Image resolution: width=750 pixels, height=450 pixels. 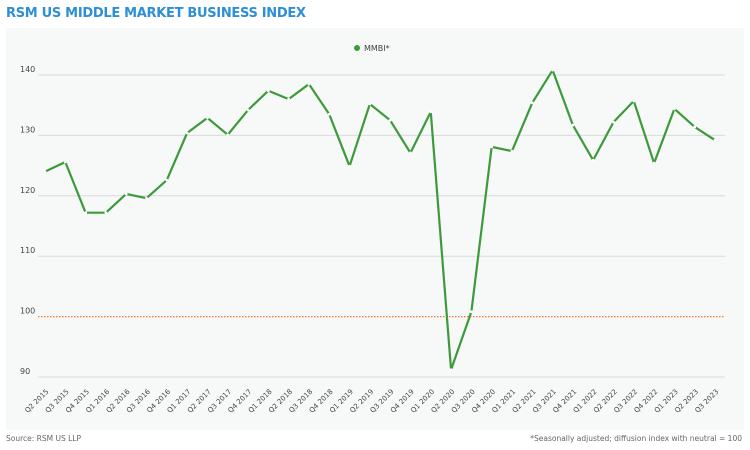 What do you see at coordinates (357, 48) in the screenshot?
I see `legend-marker` at bounding box center [357, 48].